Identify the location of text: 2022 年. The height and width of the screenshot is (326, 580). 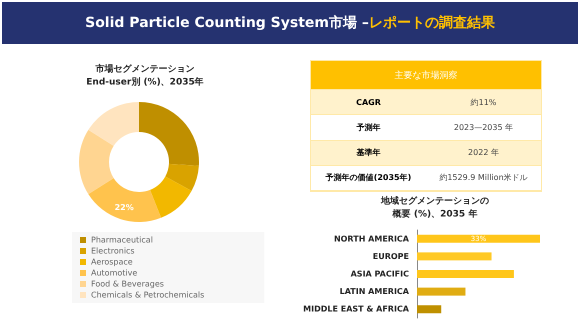
(483, 153).